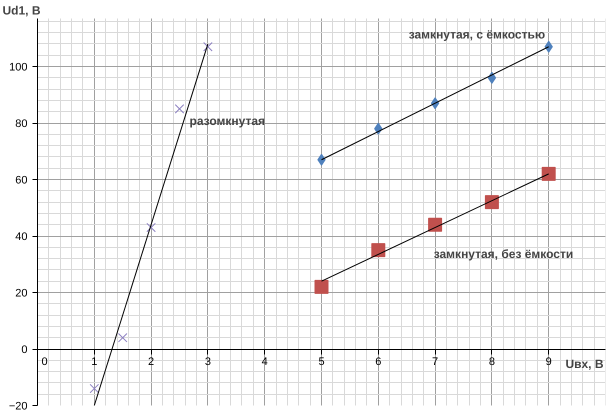 Image resolution: width=611 pixels, height=416 pixels. I want to click on y-tick-label: 80, so click(21, 124).